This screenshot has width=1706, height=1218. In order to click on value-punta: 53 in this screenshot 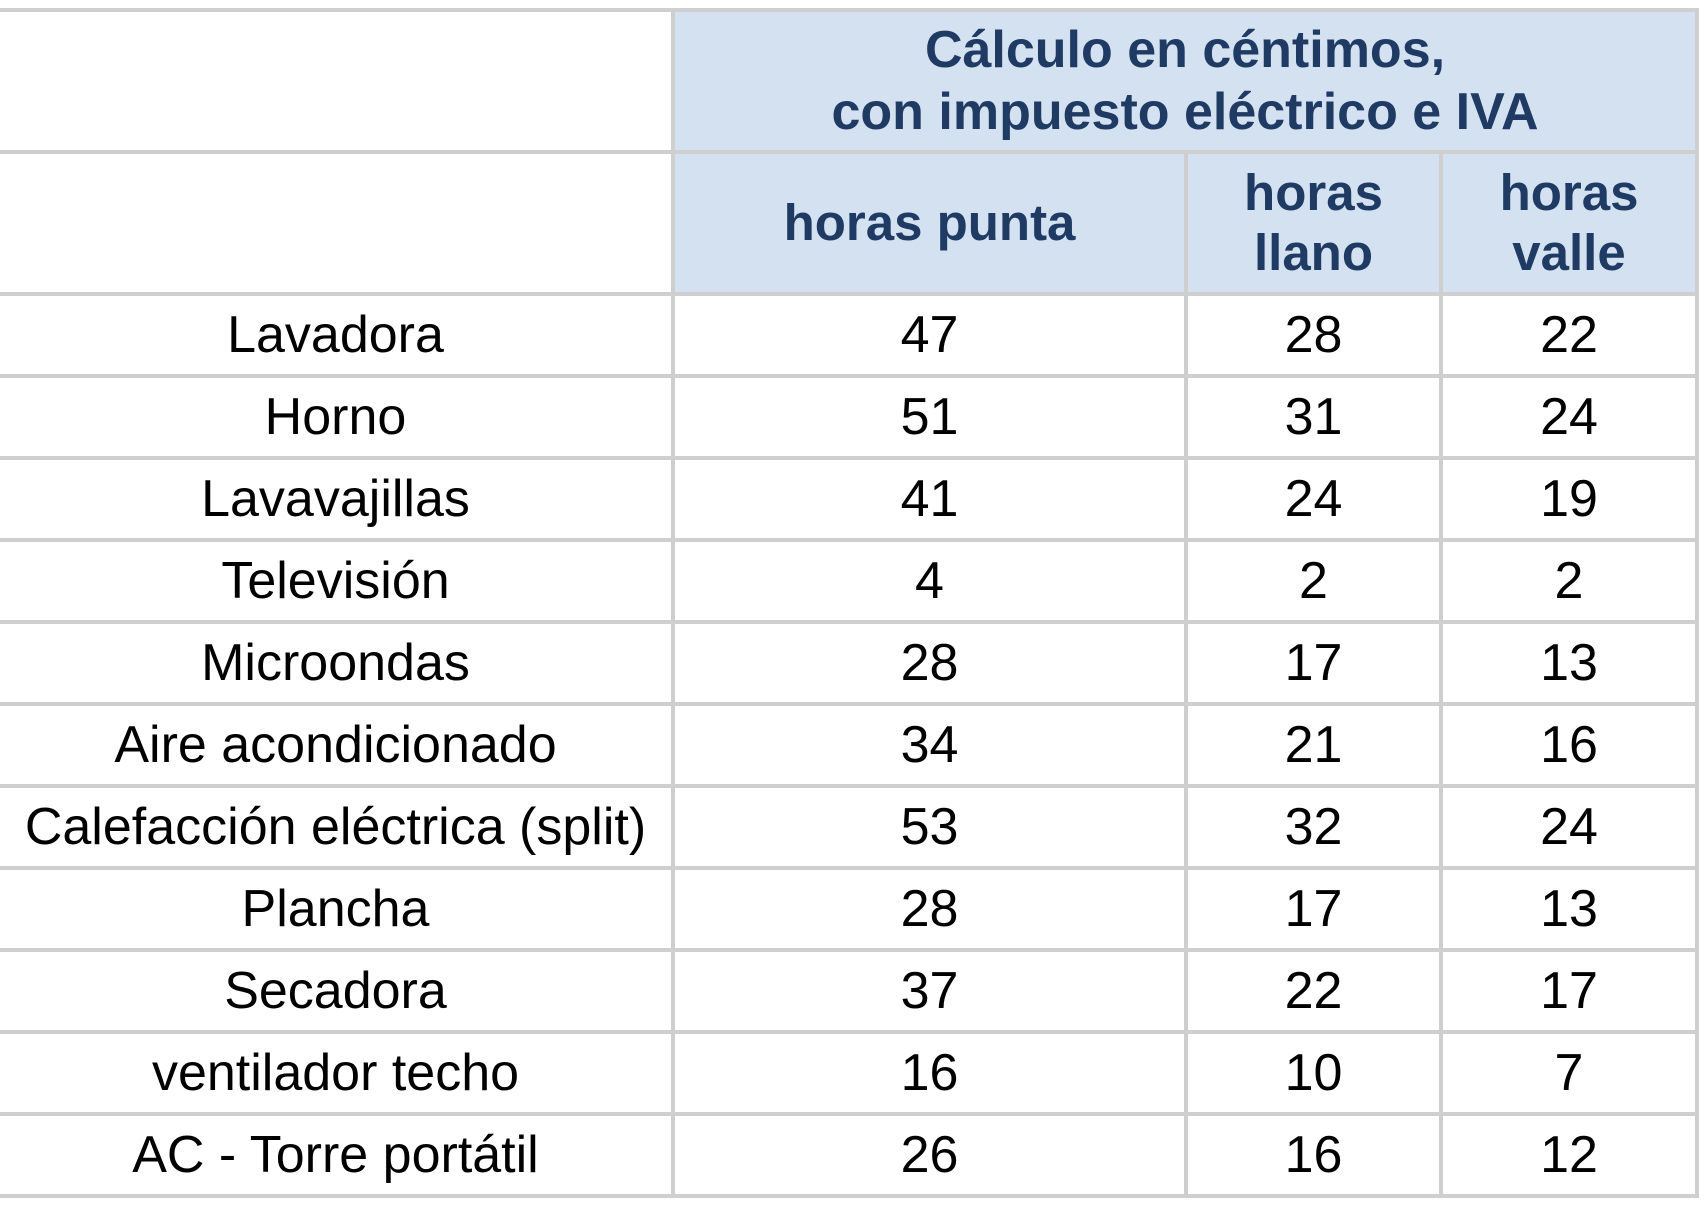, I will do `click(929, 827)`.